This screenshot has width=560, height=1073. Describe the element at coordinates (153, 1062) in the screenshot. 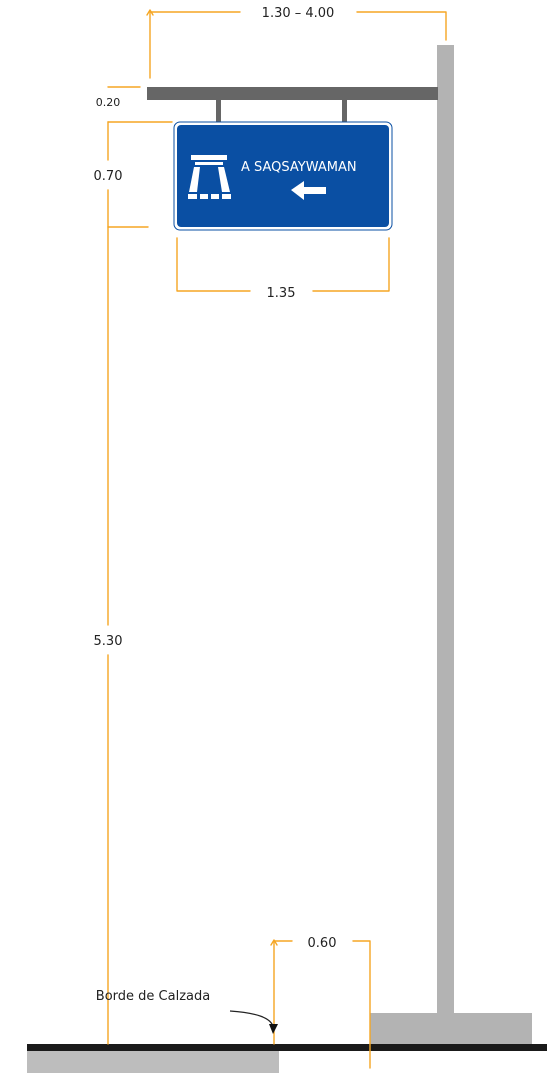

I see `sidewalk-block` at that location.